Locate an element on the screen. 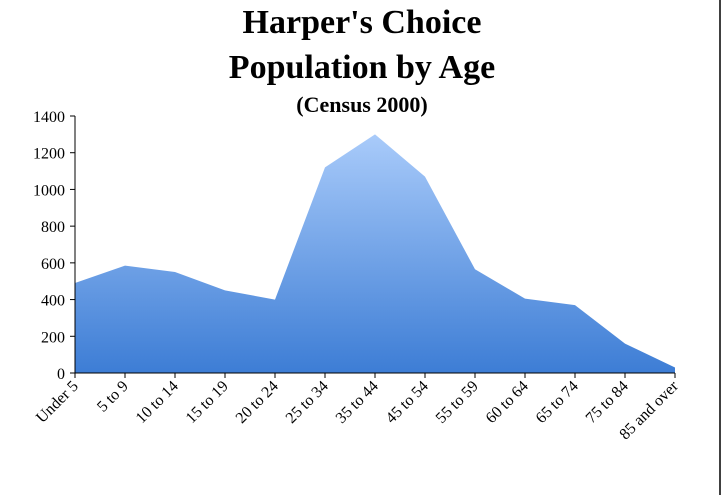  y-tick-label: 1400 is located at coordinates (49, 117).